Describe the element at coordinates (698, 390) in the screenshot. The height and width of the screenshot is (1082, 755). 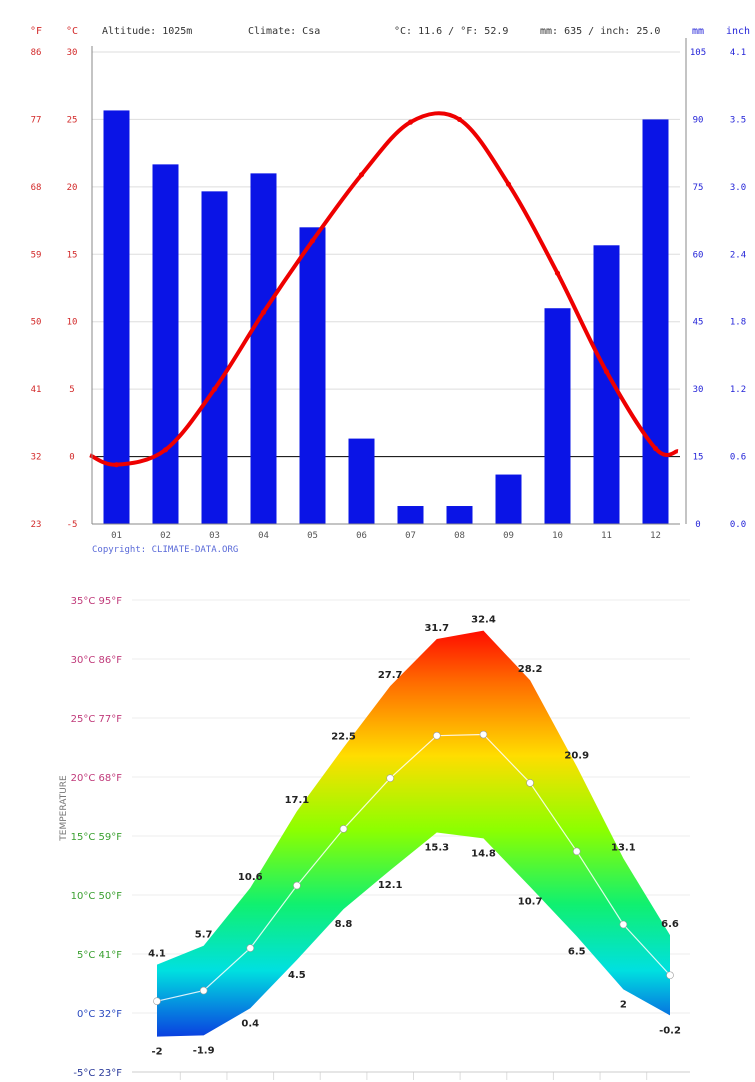
I see `tick-label-mm: 30` at that location.